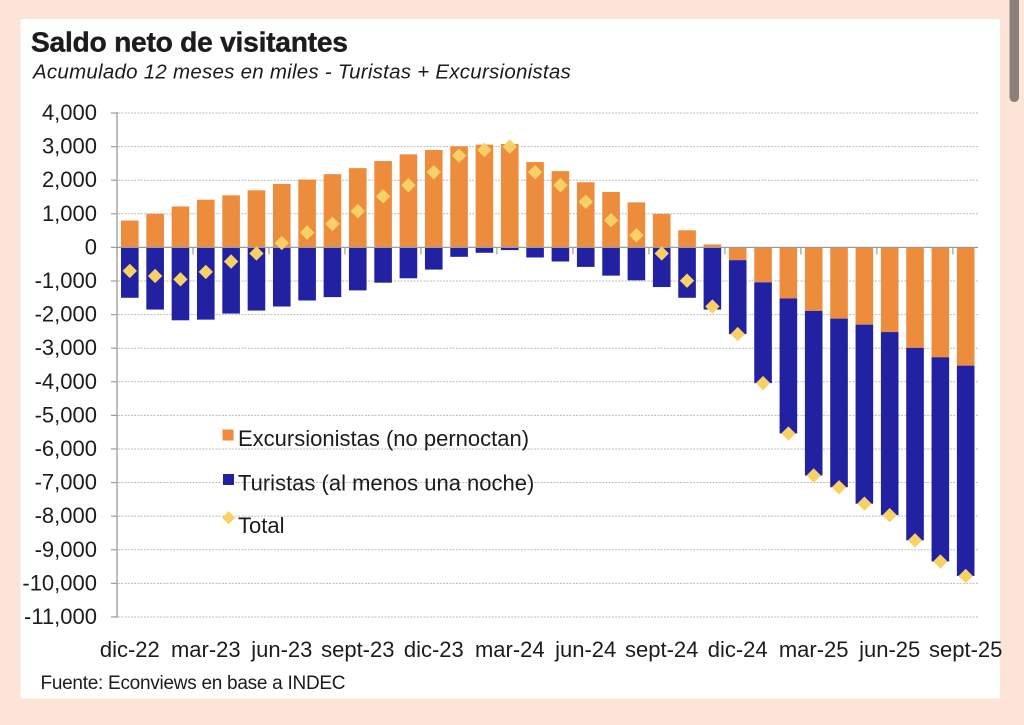 The width and height of the screenshot is (1024, 725). I want to click on svg-text: -5,000, so click(66, 414).